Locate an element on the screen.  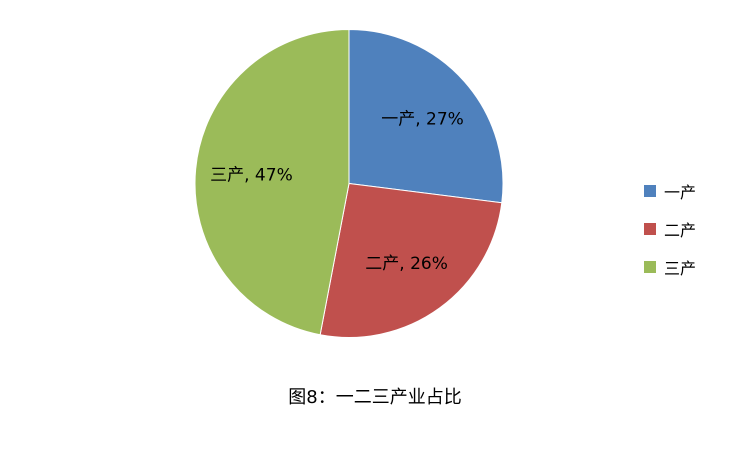
chart-caption: 图8：一二三产业占比 is located at coordinates (375, 397).